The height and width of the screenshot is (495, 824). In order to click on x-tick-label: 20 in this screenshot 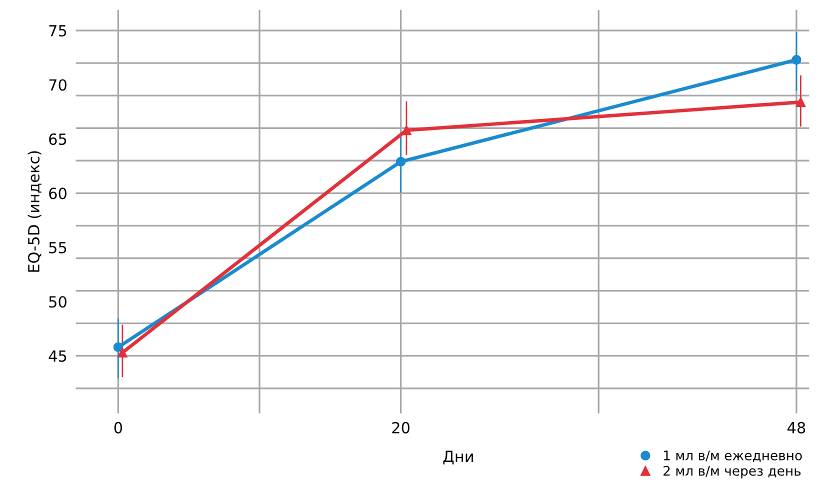, I will do `click(401, 428)`.